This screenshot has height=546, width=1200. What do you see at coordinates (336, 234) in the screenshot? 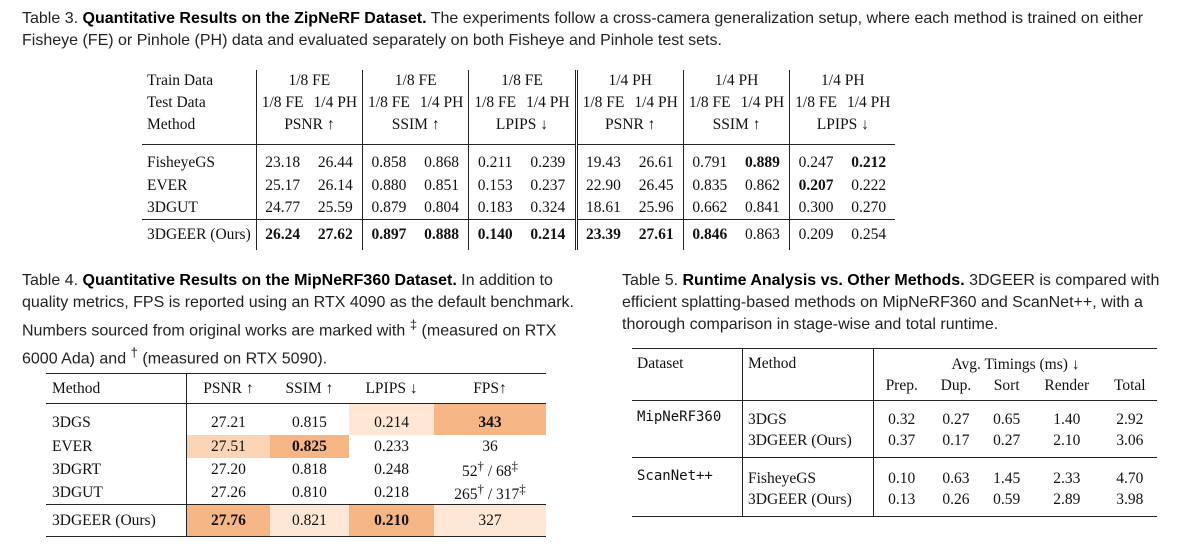
I see `cell: 27.62` at bounding box center [336, 234].